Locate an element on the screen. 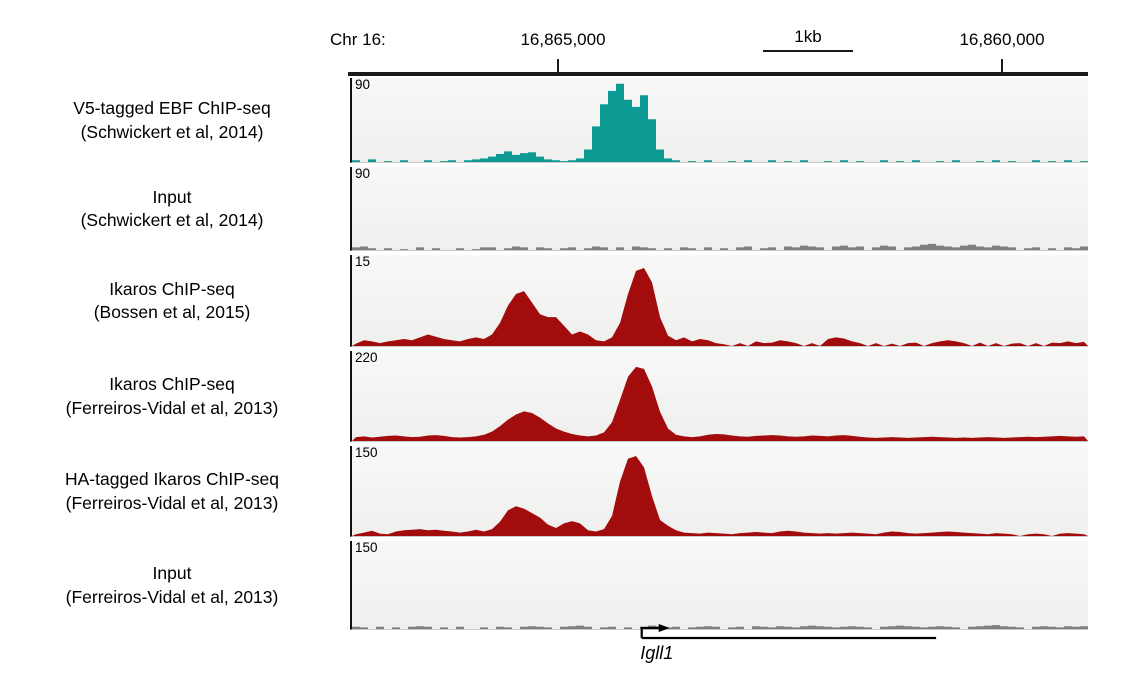 This screenshot has height=698, width=1134. track-row-ikaros-bossen: Ikaros ChIP-seq (Bossen et al, 2015) 15 is located at coordinates (567, 300).